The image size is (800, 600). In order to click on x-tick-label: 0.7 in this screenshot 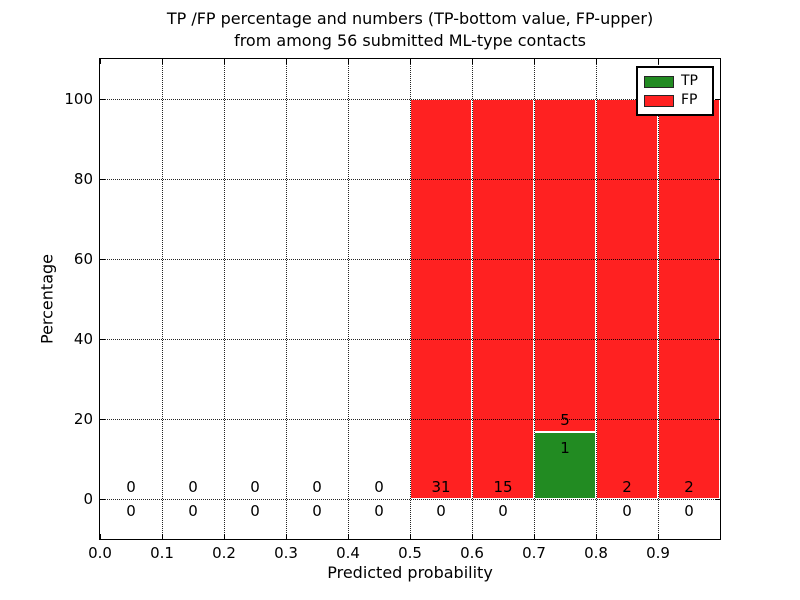, I will do `click(534, 553)`.